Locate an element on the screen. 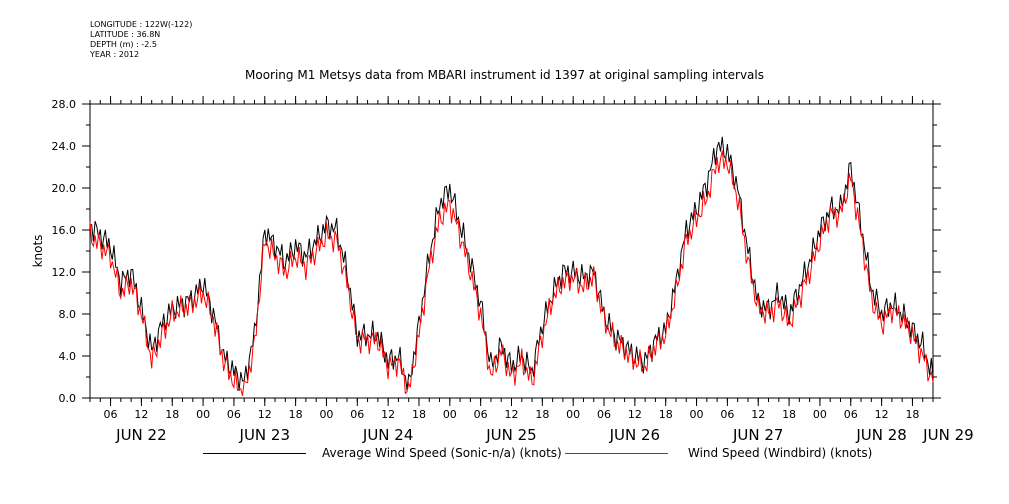 This screenshot has width=1009, height=504. depth-text: DEPTH (m) : -2.5 is located at coordinates (123, 44).